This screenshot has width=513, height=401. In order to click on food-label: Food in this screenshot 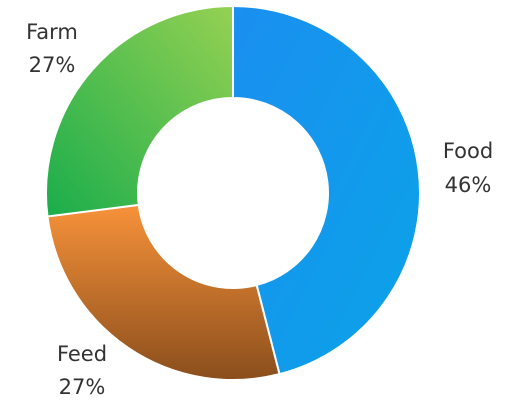, I will do `click(468, 151)`.